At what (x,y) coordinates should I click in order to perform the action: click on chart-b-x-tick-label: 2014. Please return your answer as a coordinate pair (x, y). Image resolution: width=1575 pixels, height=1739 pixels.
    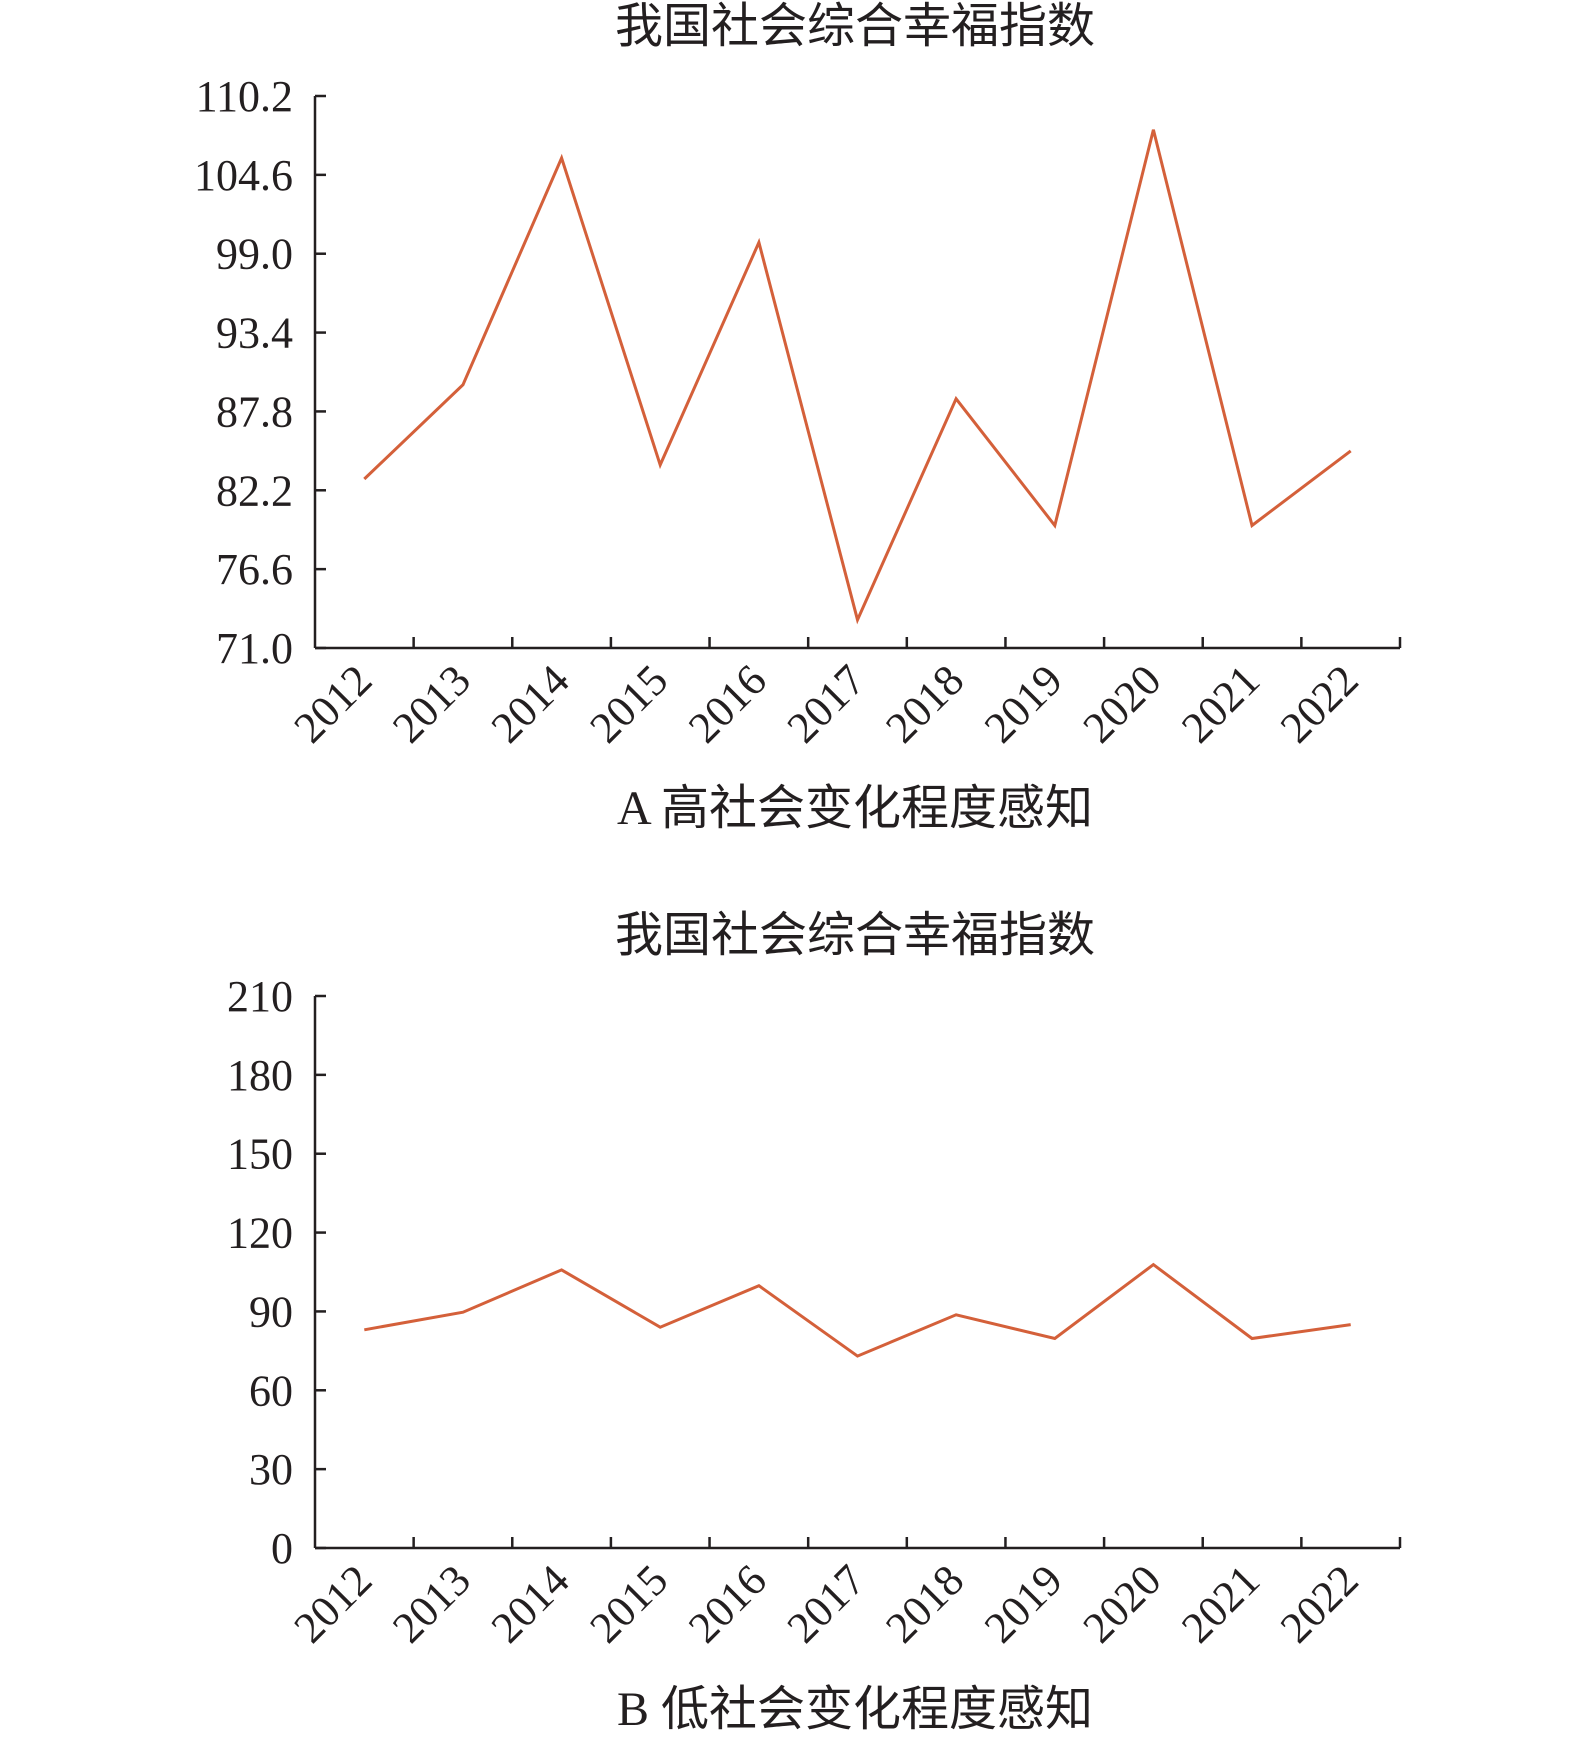
    Looking at the image, I should click on (530, 1603).